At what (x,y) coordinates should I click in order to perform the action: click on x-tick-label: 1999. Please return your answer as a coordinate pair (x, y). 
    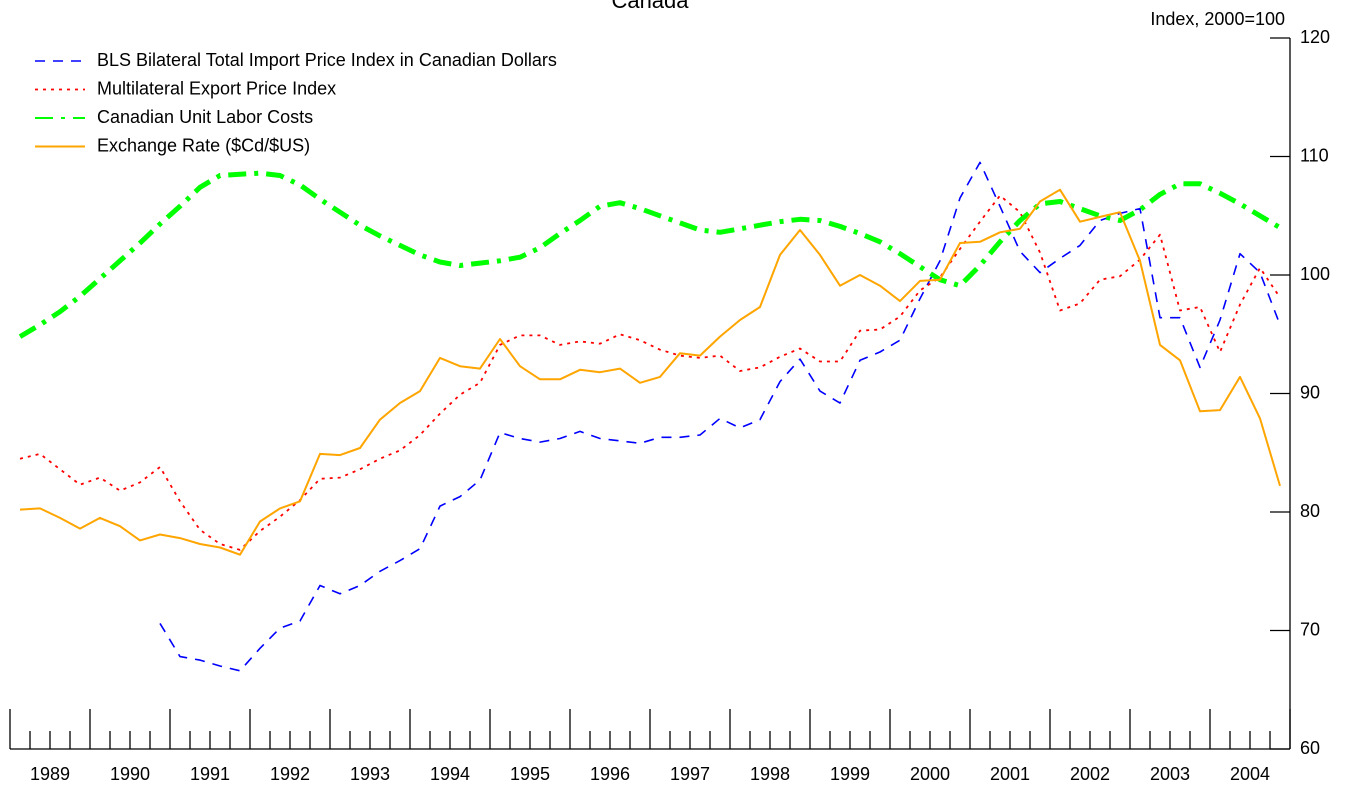
    Looking at the image, I should click on (850, 774).